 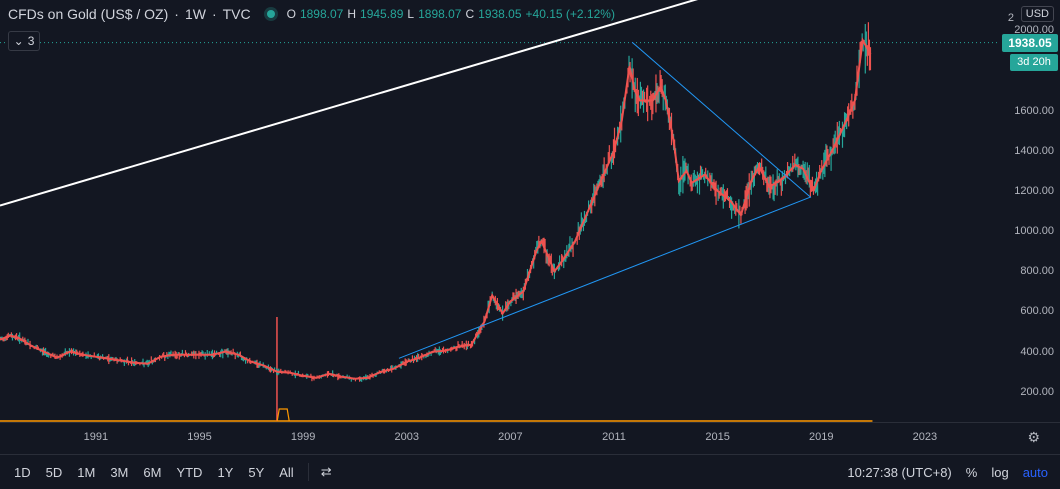 I want to click on time-tick-label: 1991, so click(x=96, y=437).